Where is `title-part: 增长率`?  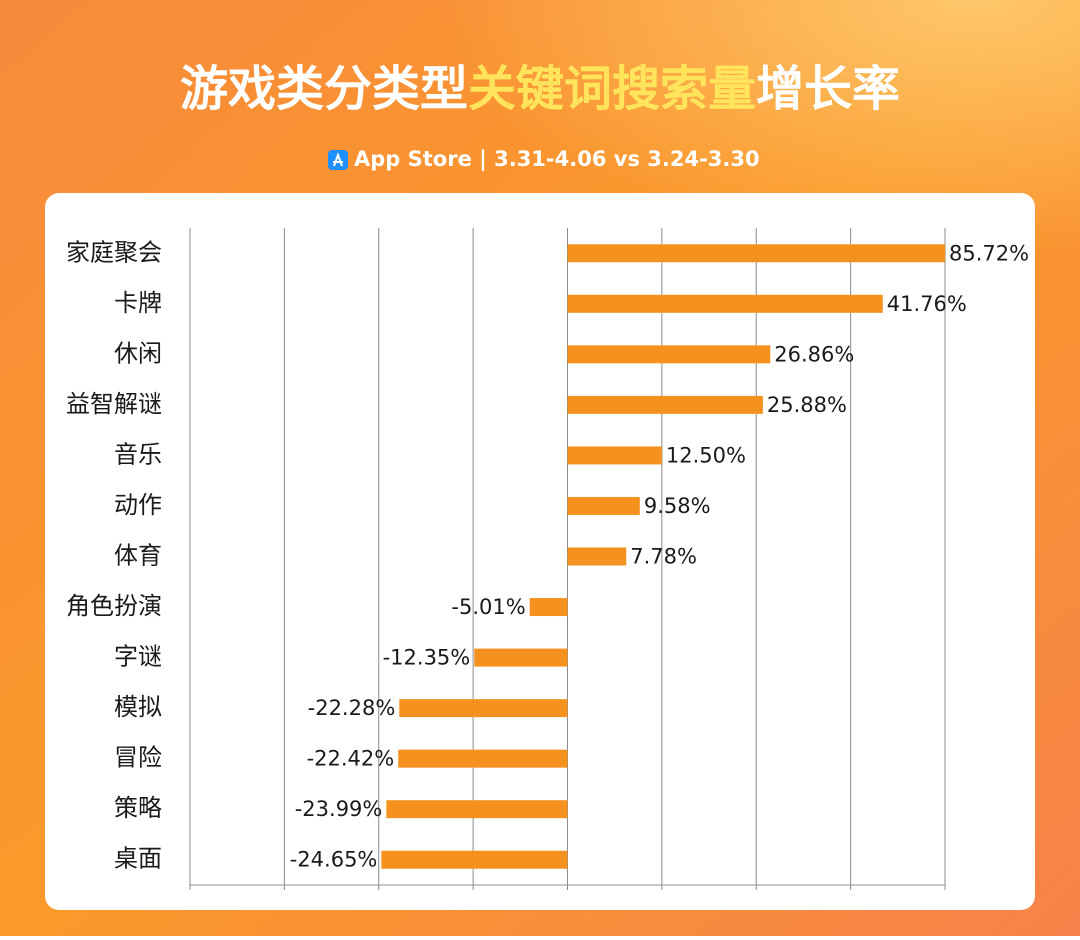
title-part: 增长率 is located at coordinates (828, 89).